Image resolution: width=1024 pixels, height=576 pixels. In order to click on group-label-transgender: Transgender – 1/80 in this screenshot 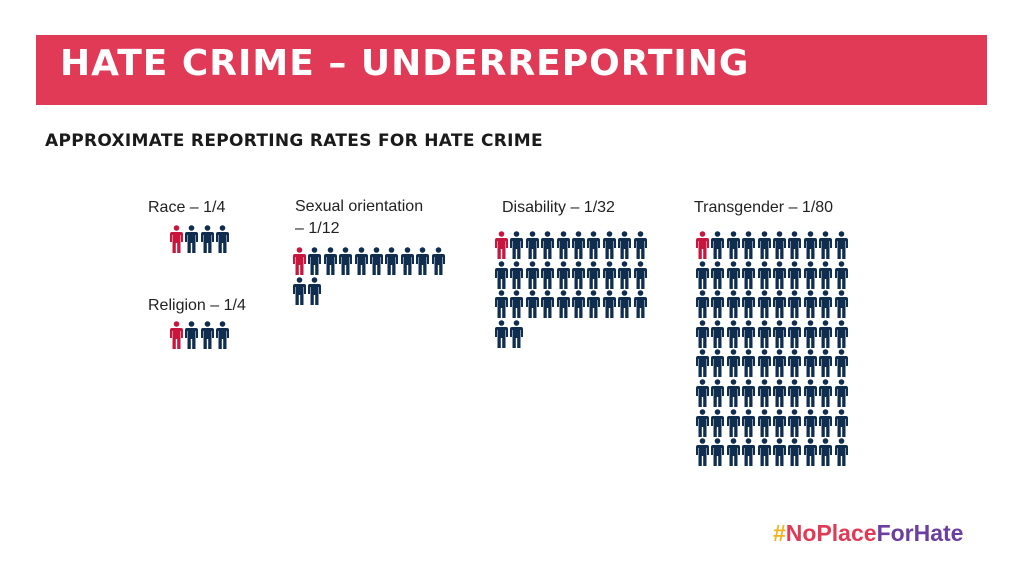, I will do `click(763, 208)`.